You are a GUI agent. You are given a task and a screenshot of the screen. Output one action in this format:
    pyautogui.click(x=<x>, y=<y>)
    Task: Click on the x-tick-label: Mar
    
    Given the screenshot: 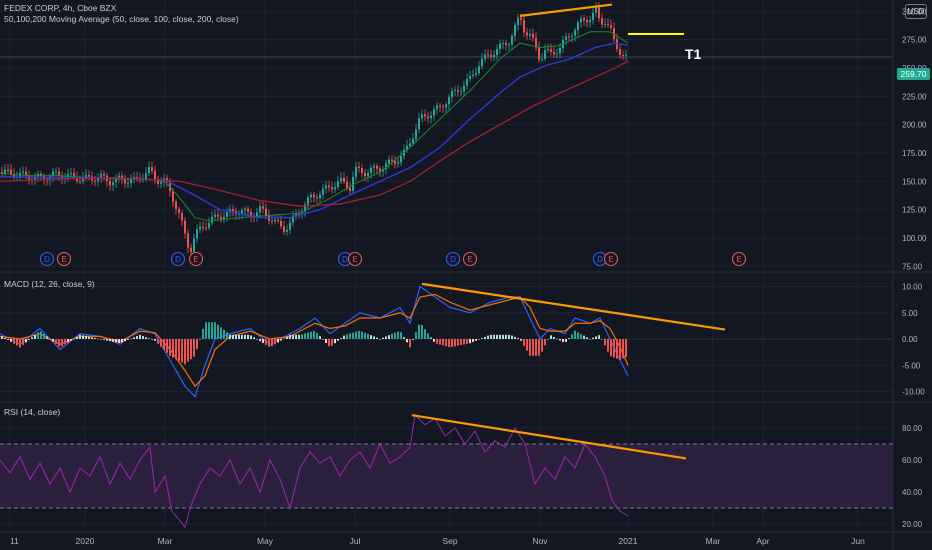 What is the action you would take?
    pyautogui.click(x=165, y=541)
    